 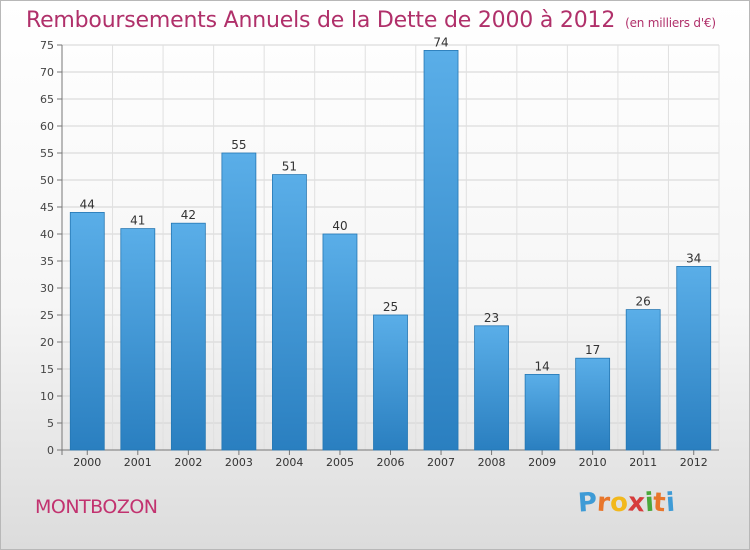 I want to click on value-label: 42, so click(x=188, y=215).